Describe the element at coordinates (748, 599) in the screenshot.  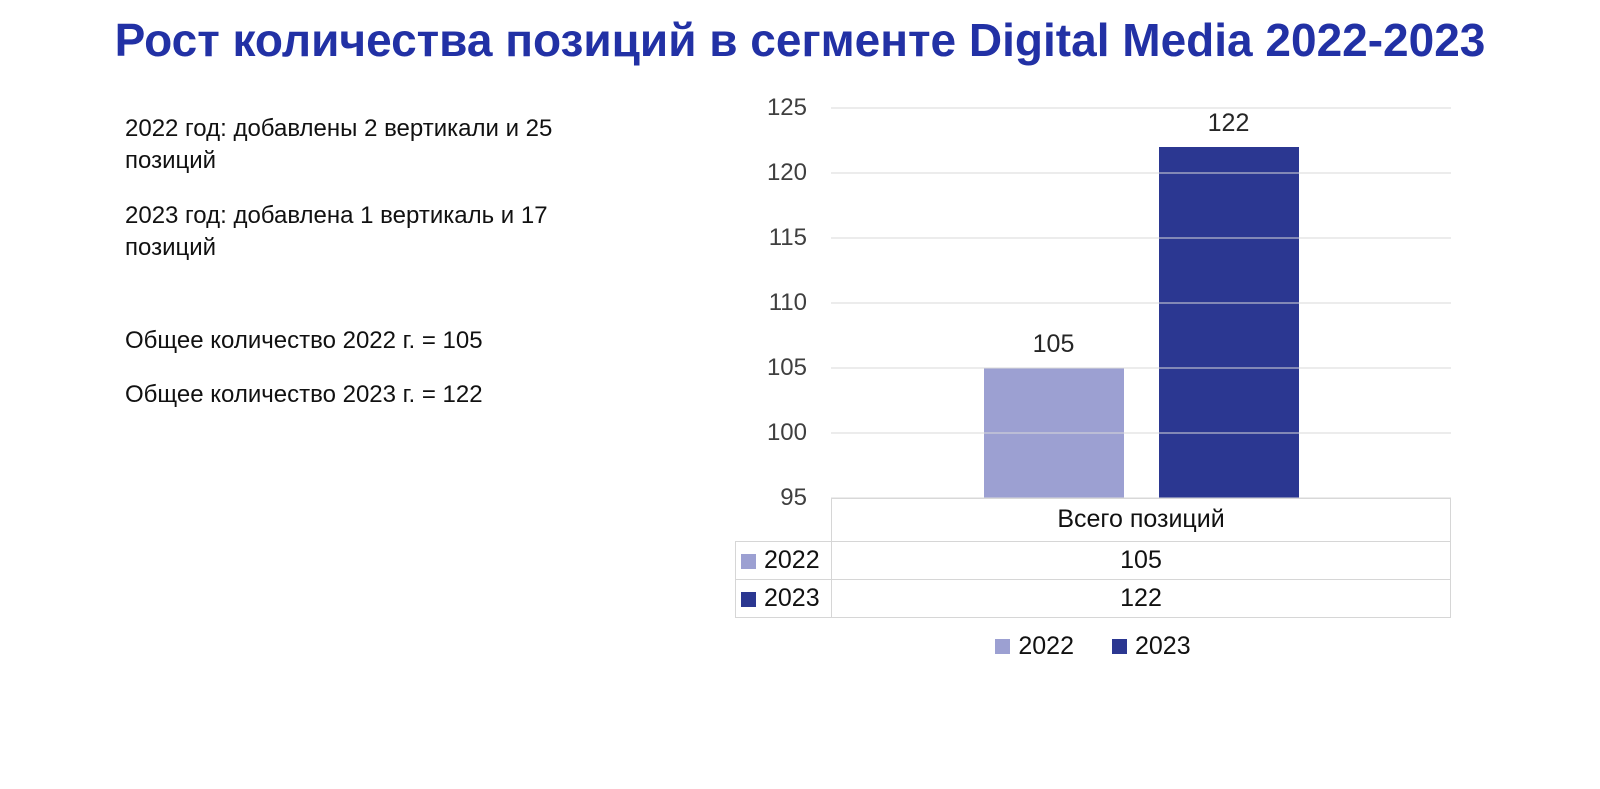
I see `series-2023-marker-icon` at that location.